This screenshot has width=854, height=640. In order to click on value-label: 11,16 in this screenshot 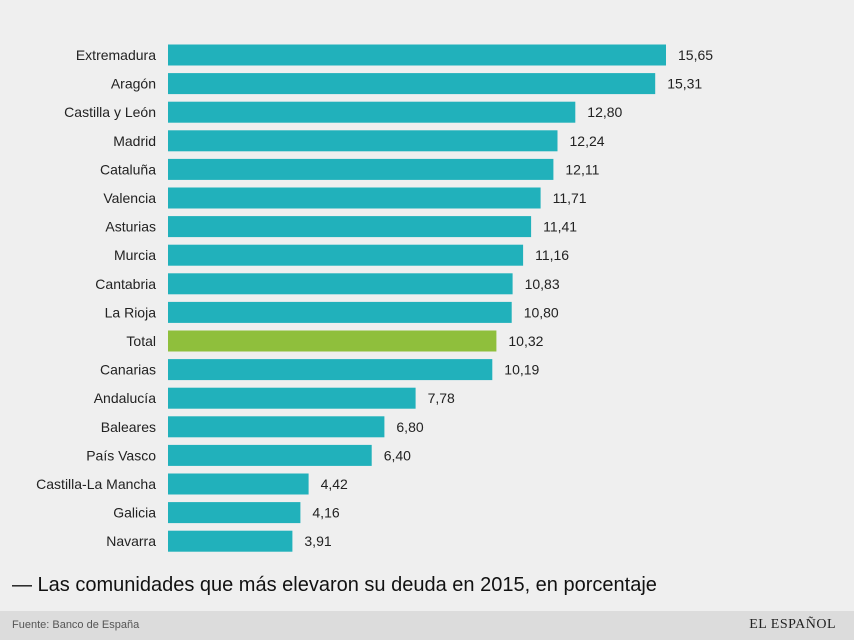, I will do `click(552, 255)`.